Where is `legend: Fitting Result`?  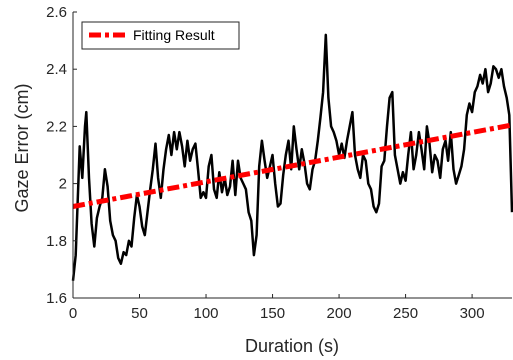 legend: Fitting Result is located at coordinates (160, 35).